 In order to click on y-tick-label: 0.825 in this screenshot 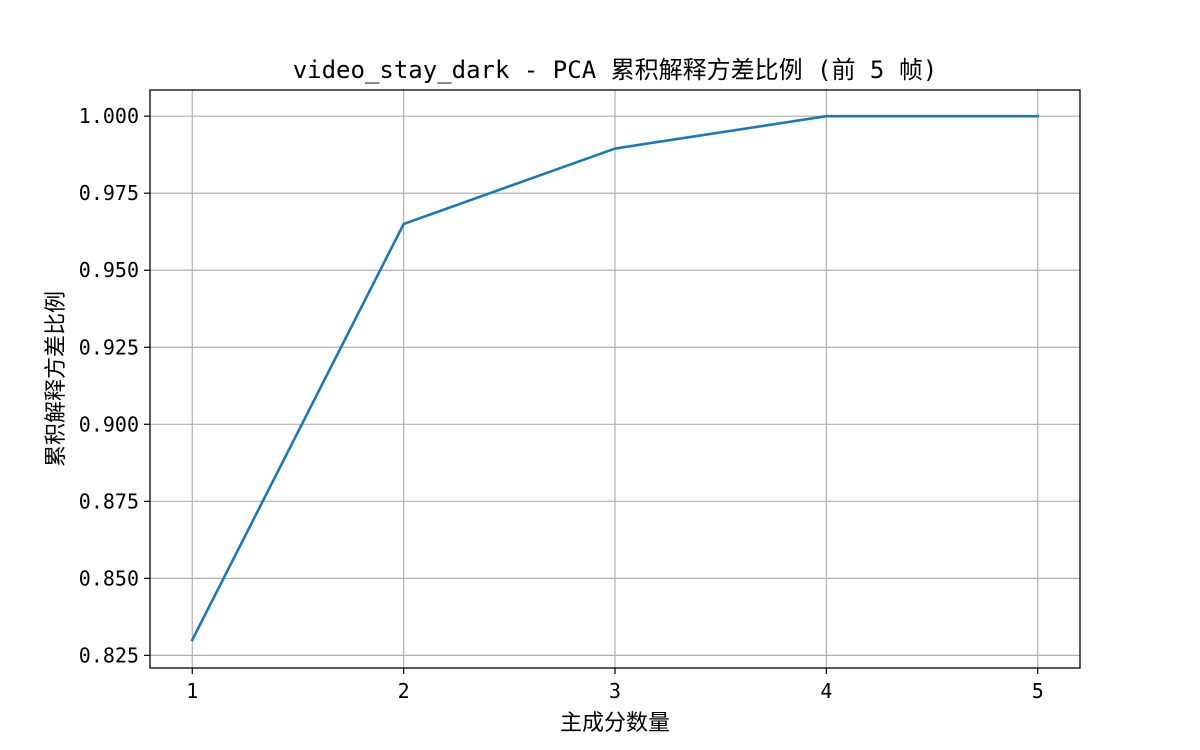, I will do `click(109, 655)`.